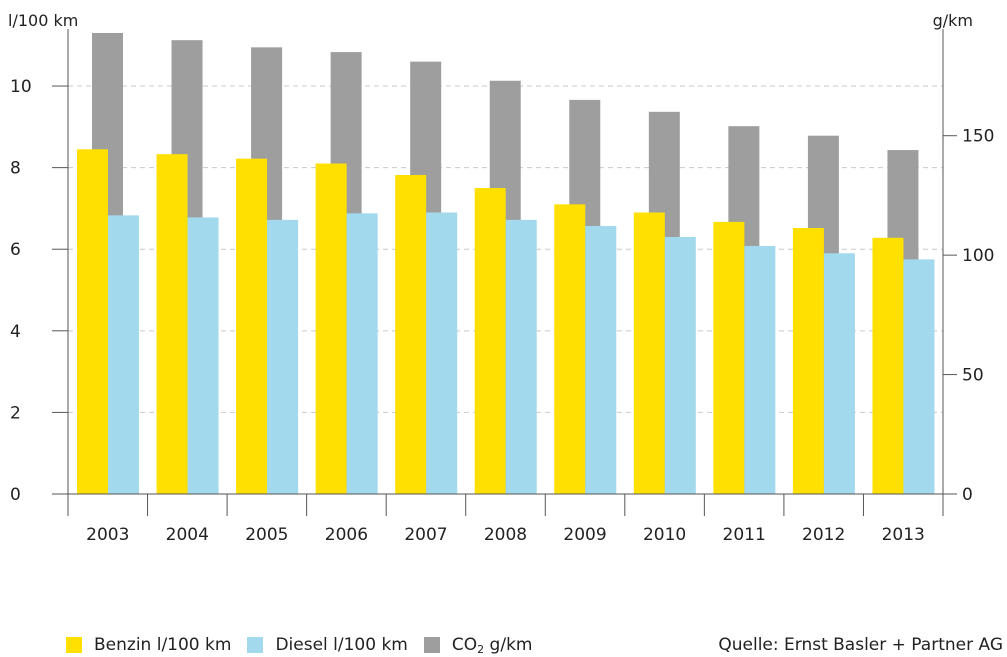  What do you see at coordinates (341, 645) in the screenshot?
I see `legend-label-diesel: Diesel l/100 km` at bounding box center [341, 645].